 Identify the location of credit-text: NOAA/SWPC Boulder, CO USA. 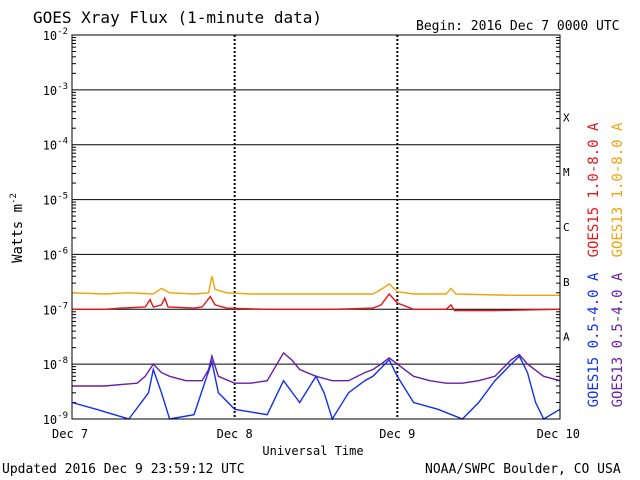
(523, 469).